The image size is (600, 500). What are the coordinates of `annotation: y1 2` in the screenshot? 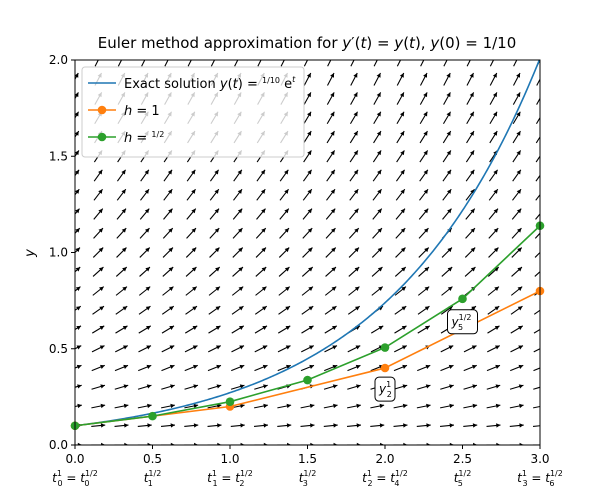 It's located at (385, 389).